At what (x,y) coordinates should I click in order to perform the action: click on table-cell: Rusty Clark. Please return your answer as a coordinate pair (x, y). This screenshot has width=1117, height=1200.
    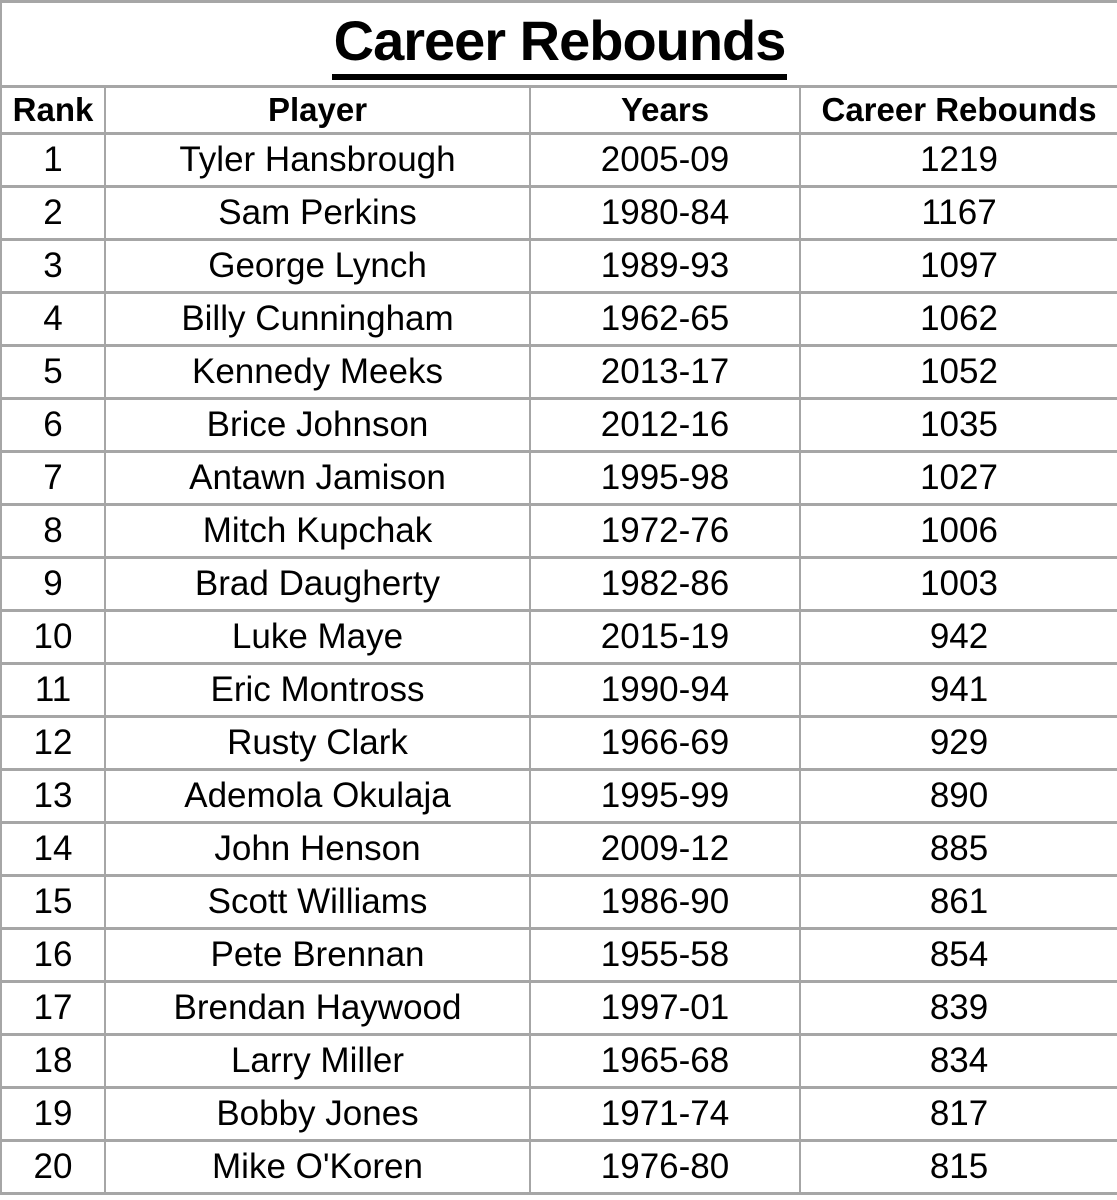
    Looking at the image, I should click on (317, 743).